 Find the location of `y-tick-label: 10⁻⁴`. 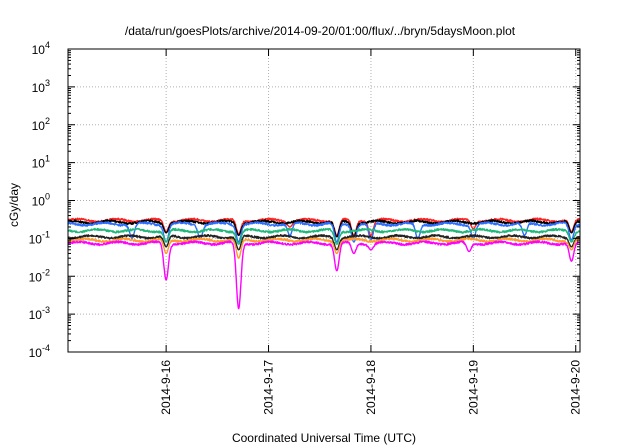

y-tick-label: 10⁻⁴ is located at coordinates (39, 351).